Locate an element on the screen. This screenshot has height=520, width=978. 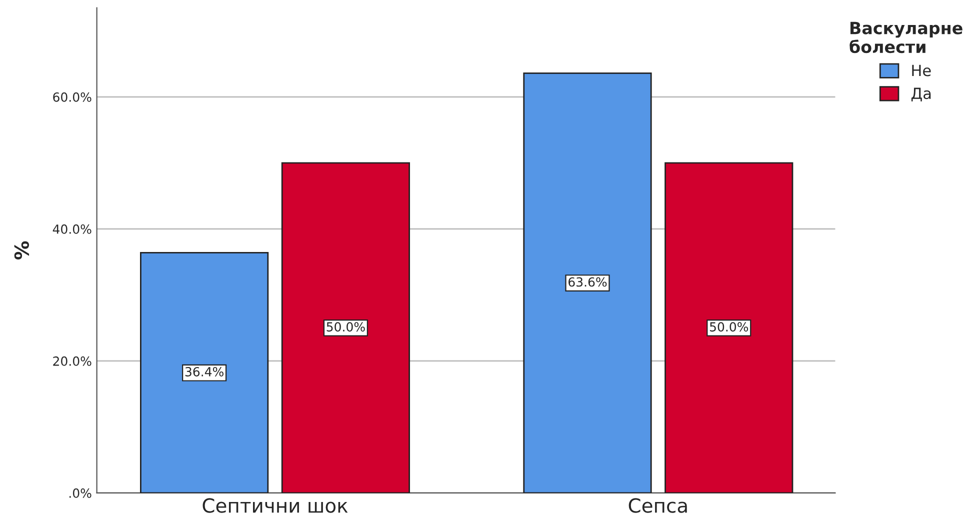
y-tick-label: .0% is located at coordinates (80, 493).